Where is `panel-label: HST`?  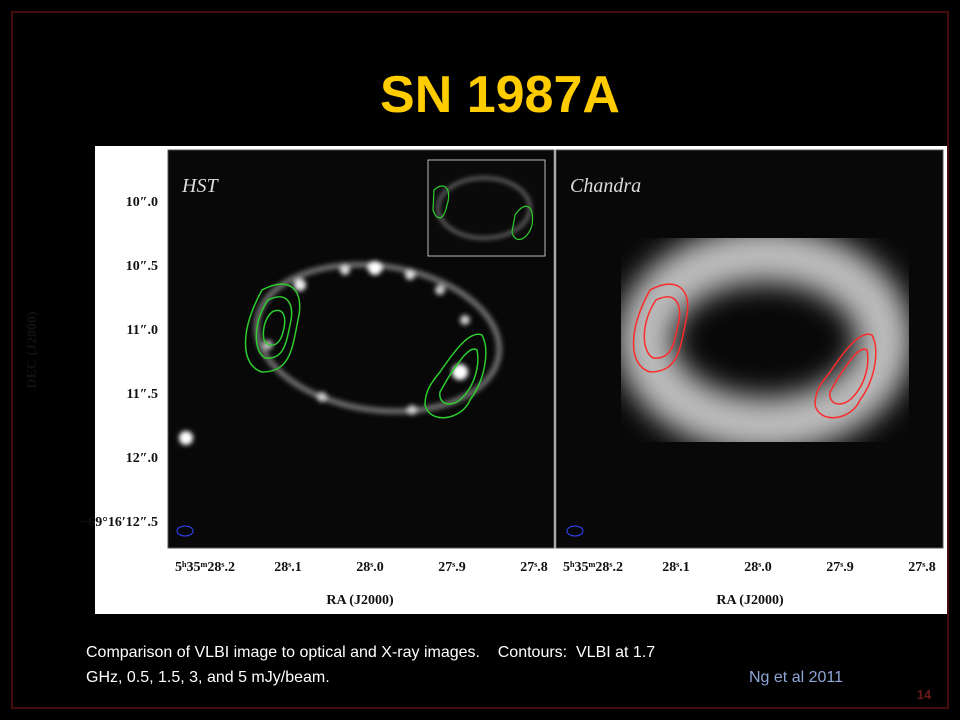
panel-label: HST is located at coordinates (200, 186).